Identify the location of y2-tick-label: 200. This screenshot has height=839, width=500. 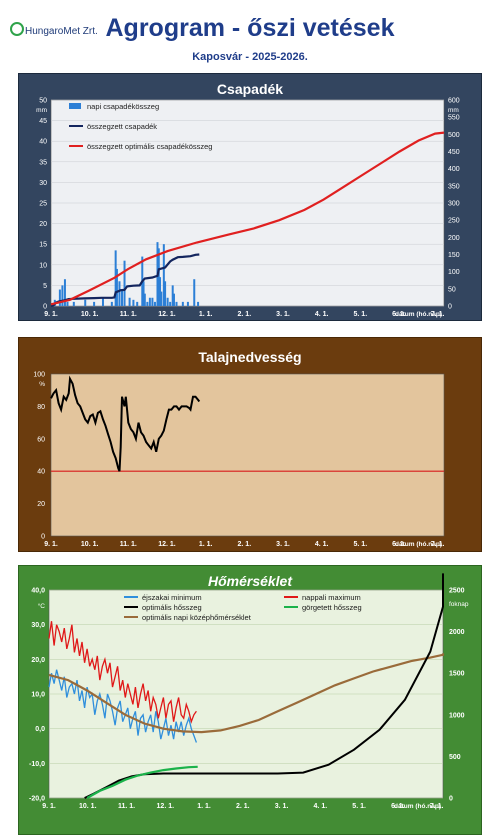
(454, 238).